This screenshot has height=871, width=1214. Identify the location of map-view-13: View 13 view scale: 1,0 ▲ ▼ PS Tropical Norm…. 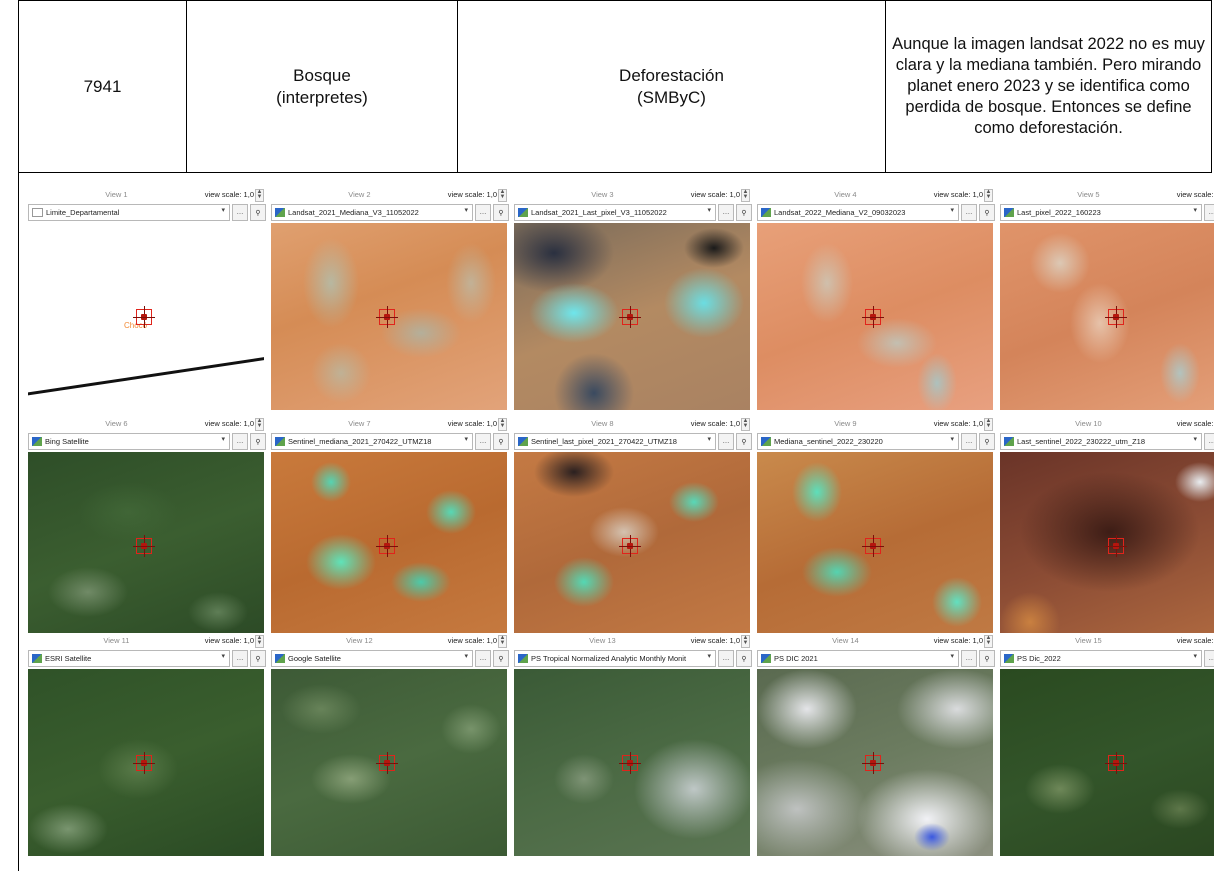
(633, 744).